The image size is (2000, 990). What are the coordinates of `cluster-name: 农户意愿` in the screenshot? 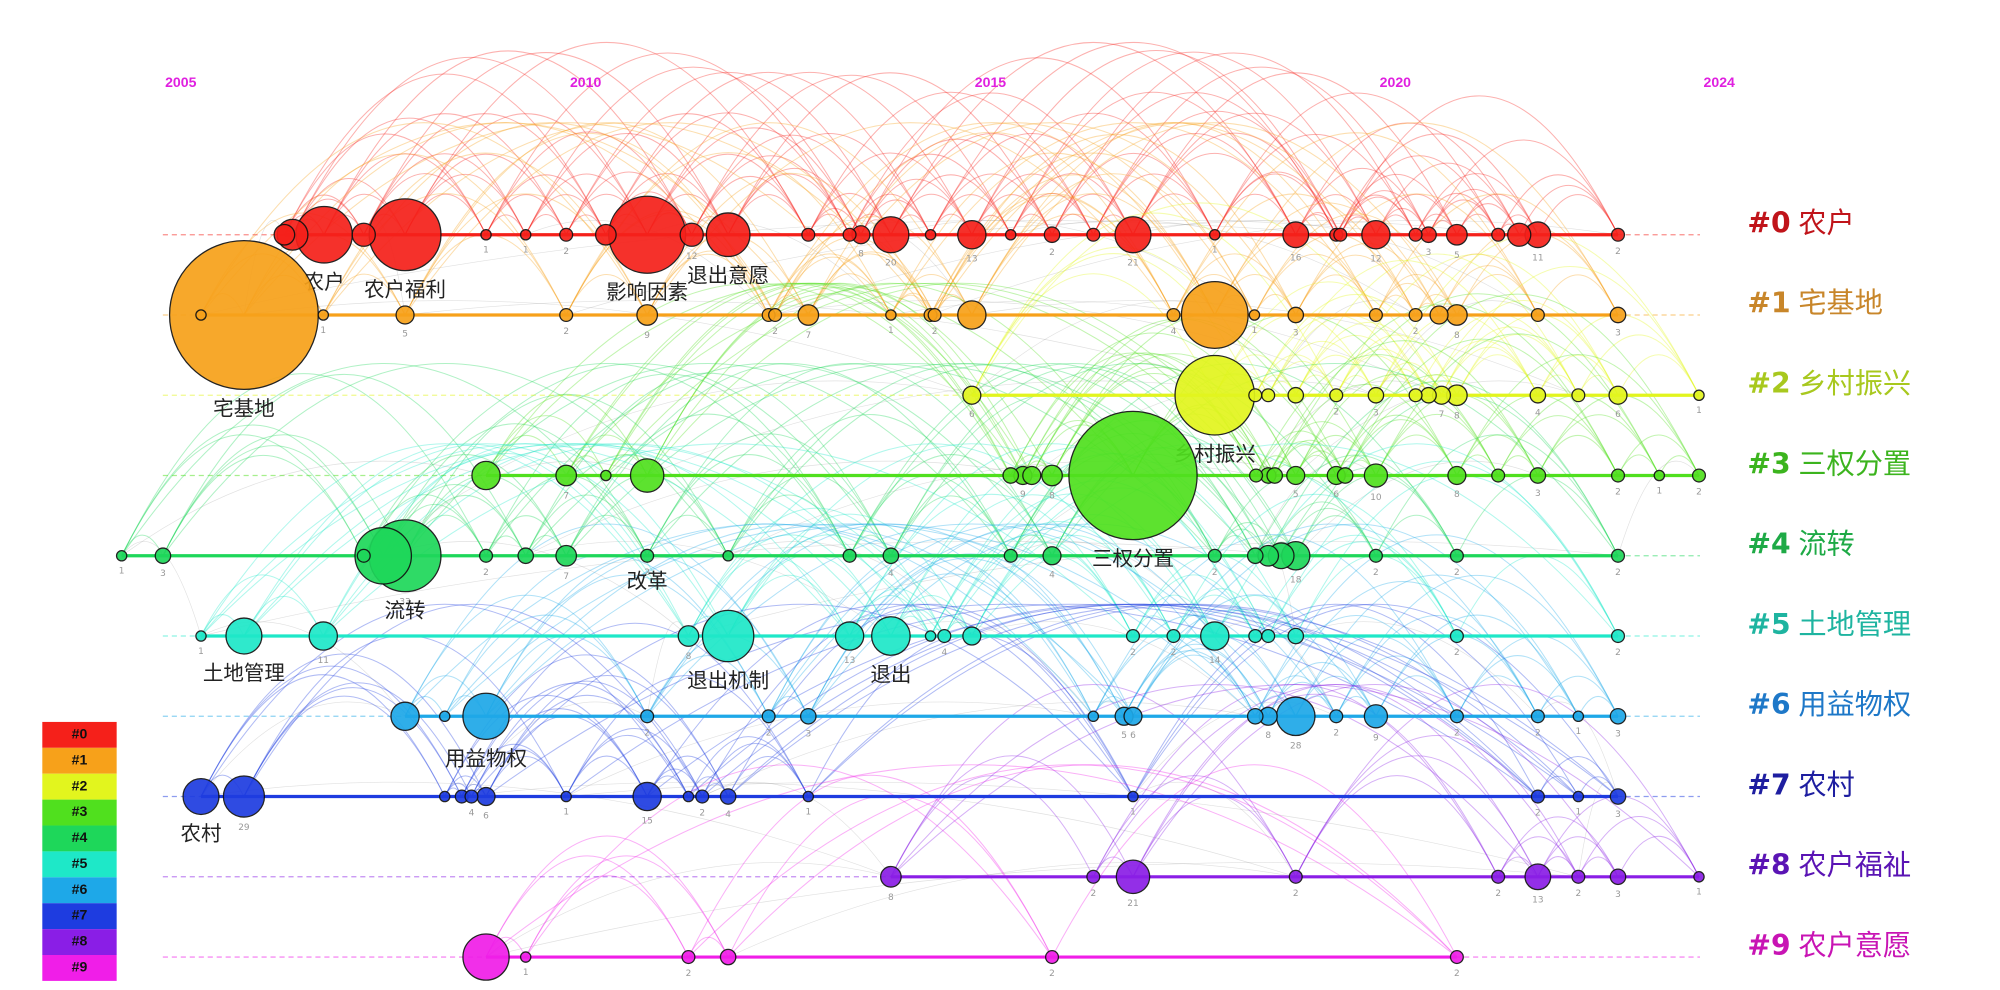 It's located at (1854, 945).